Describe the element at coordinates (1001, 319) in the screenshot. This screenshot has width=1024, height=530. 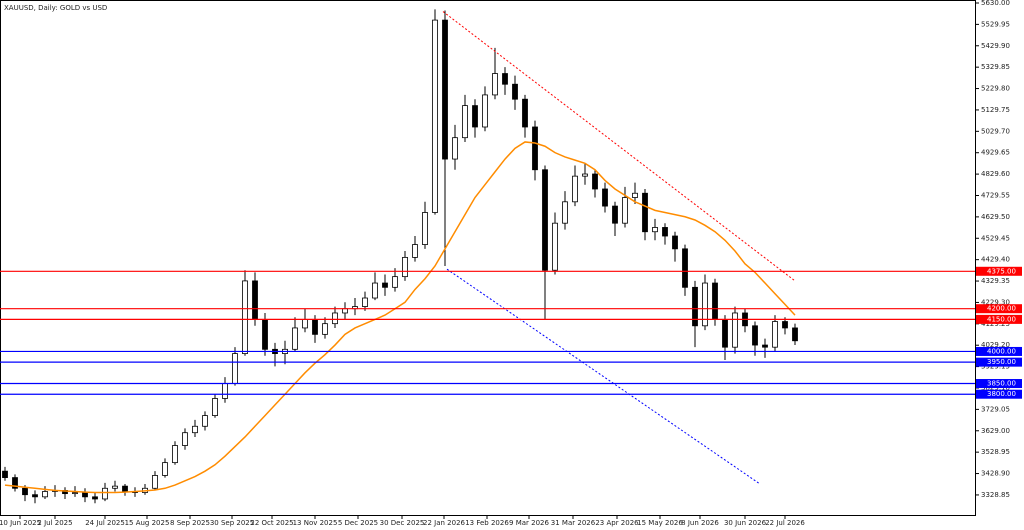
I see `level-label: 4150.00` at that location.